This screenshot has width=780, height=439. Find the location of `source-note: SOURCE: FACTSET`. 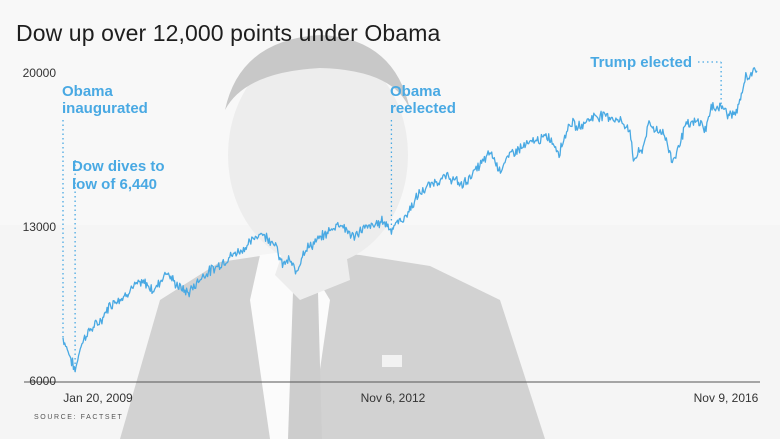

source-note: SOURCE: FACTSET is located at coordinates (79, 417).